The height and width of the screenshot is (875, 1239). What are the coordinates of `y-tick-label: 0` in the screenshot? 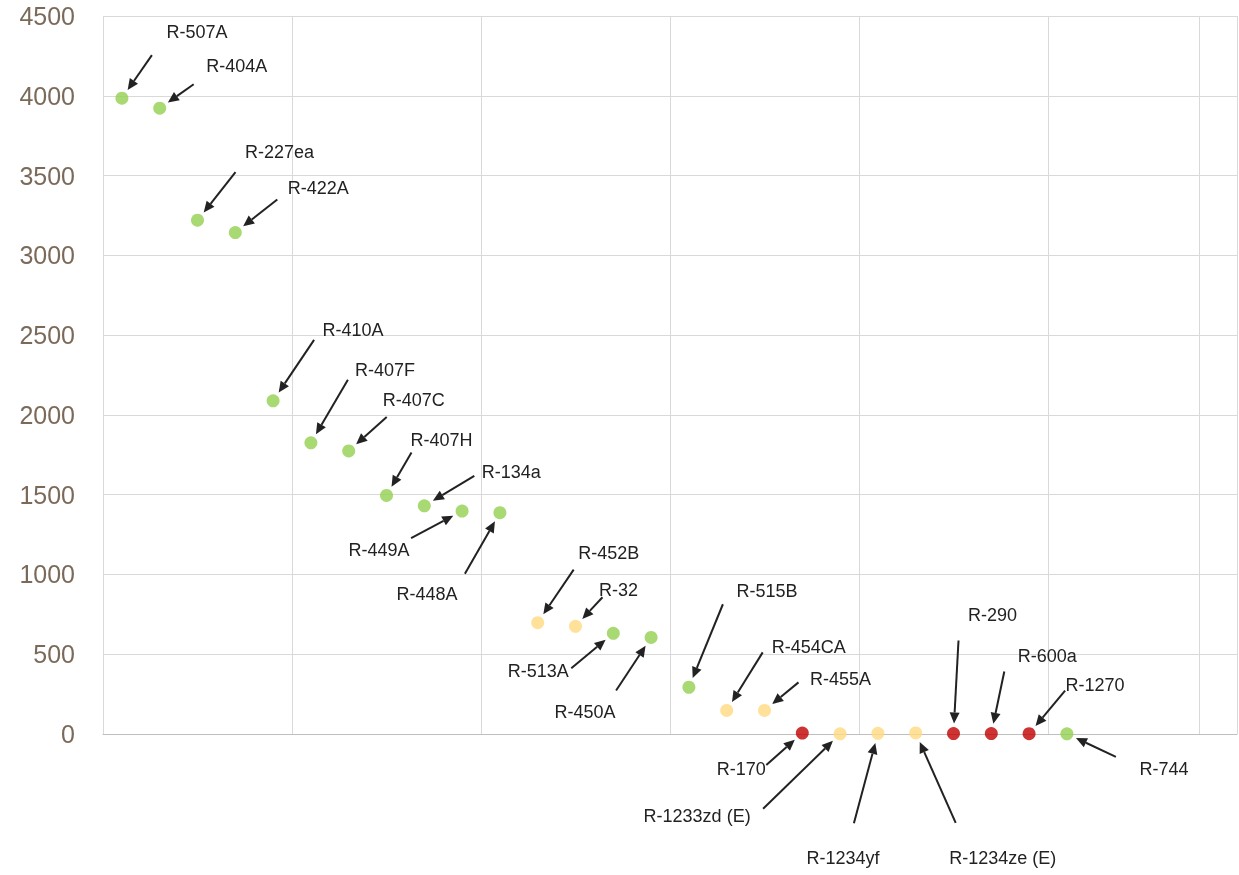 It's located at (68, 734).